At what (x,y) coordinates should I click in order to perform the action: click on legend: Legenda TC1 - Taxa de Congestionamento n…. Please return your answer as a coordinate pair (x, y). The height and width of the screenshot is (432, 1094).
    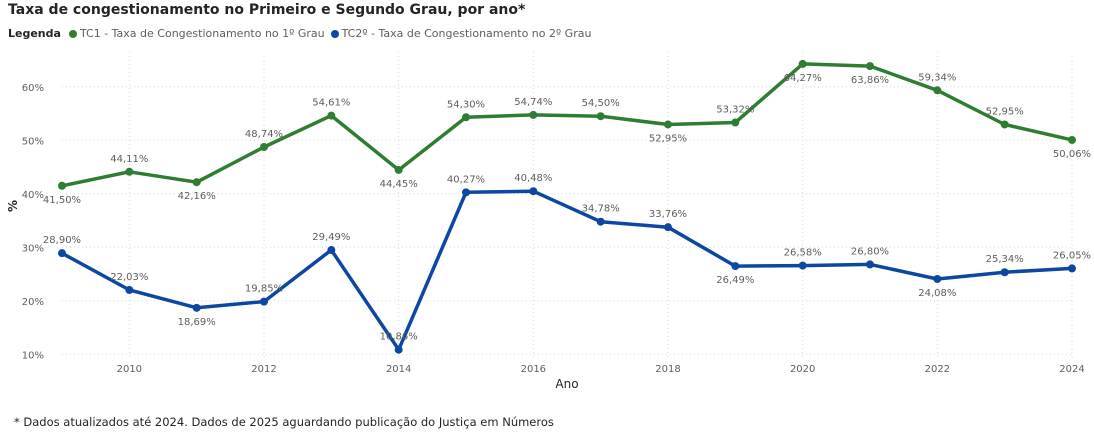
    Looking at the image, I should click on (302, 33).